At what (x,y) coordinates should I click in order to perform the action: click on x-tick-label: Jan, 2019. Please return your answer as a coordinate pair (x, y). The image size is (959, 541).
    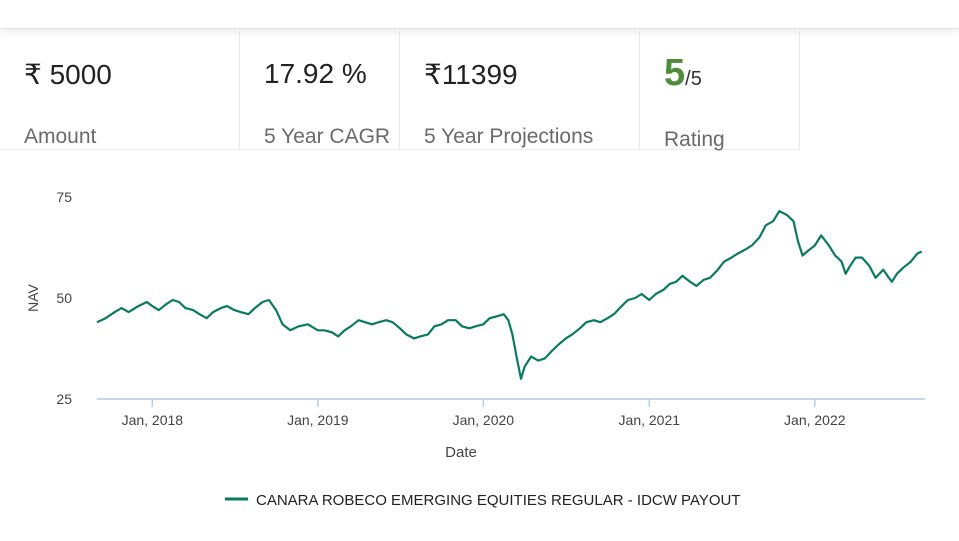
    Looking at the image, I should click on (318, 420).